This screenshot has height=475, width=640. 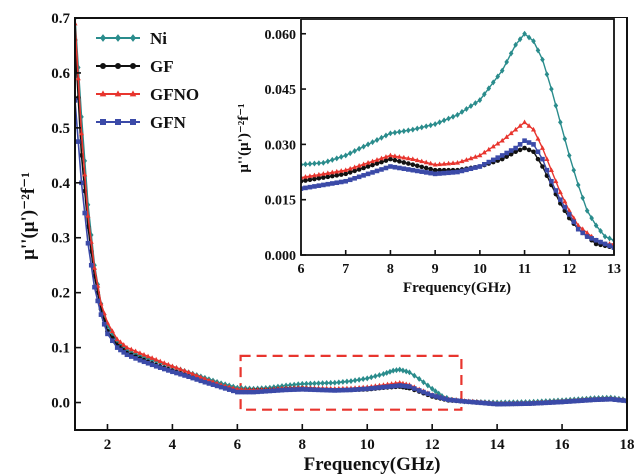 What do you see at coordinates (432, 445) in the screenshot?
I see `main-x-tick-label: 12` at bounding box center [432, 445].